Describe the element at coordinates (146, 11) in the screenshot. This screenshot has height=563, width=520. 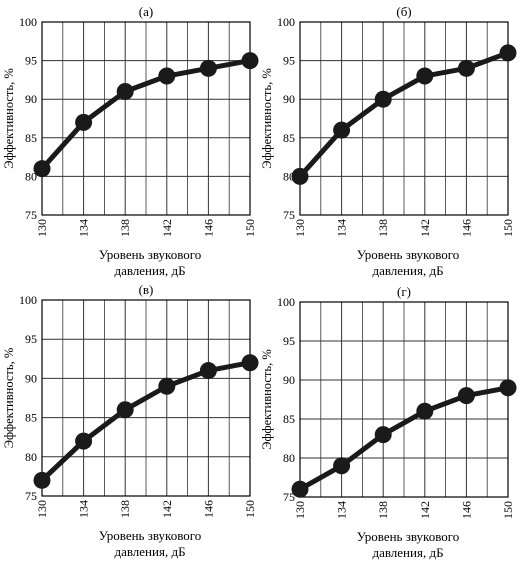
I see `chart-title: (а)` at that location.